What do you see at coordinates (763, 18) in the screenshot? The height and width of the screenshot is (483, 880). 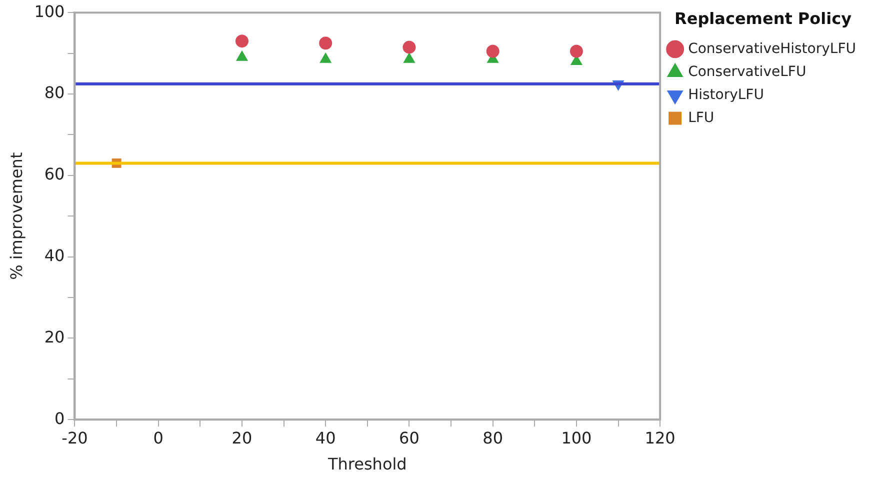 I see `legend-title: Replacement Policy` at bounding box center [763, 18].